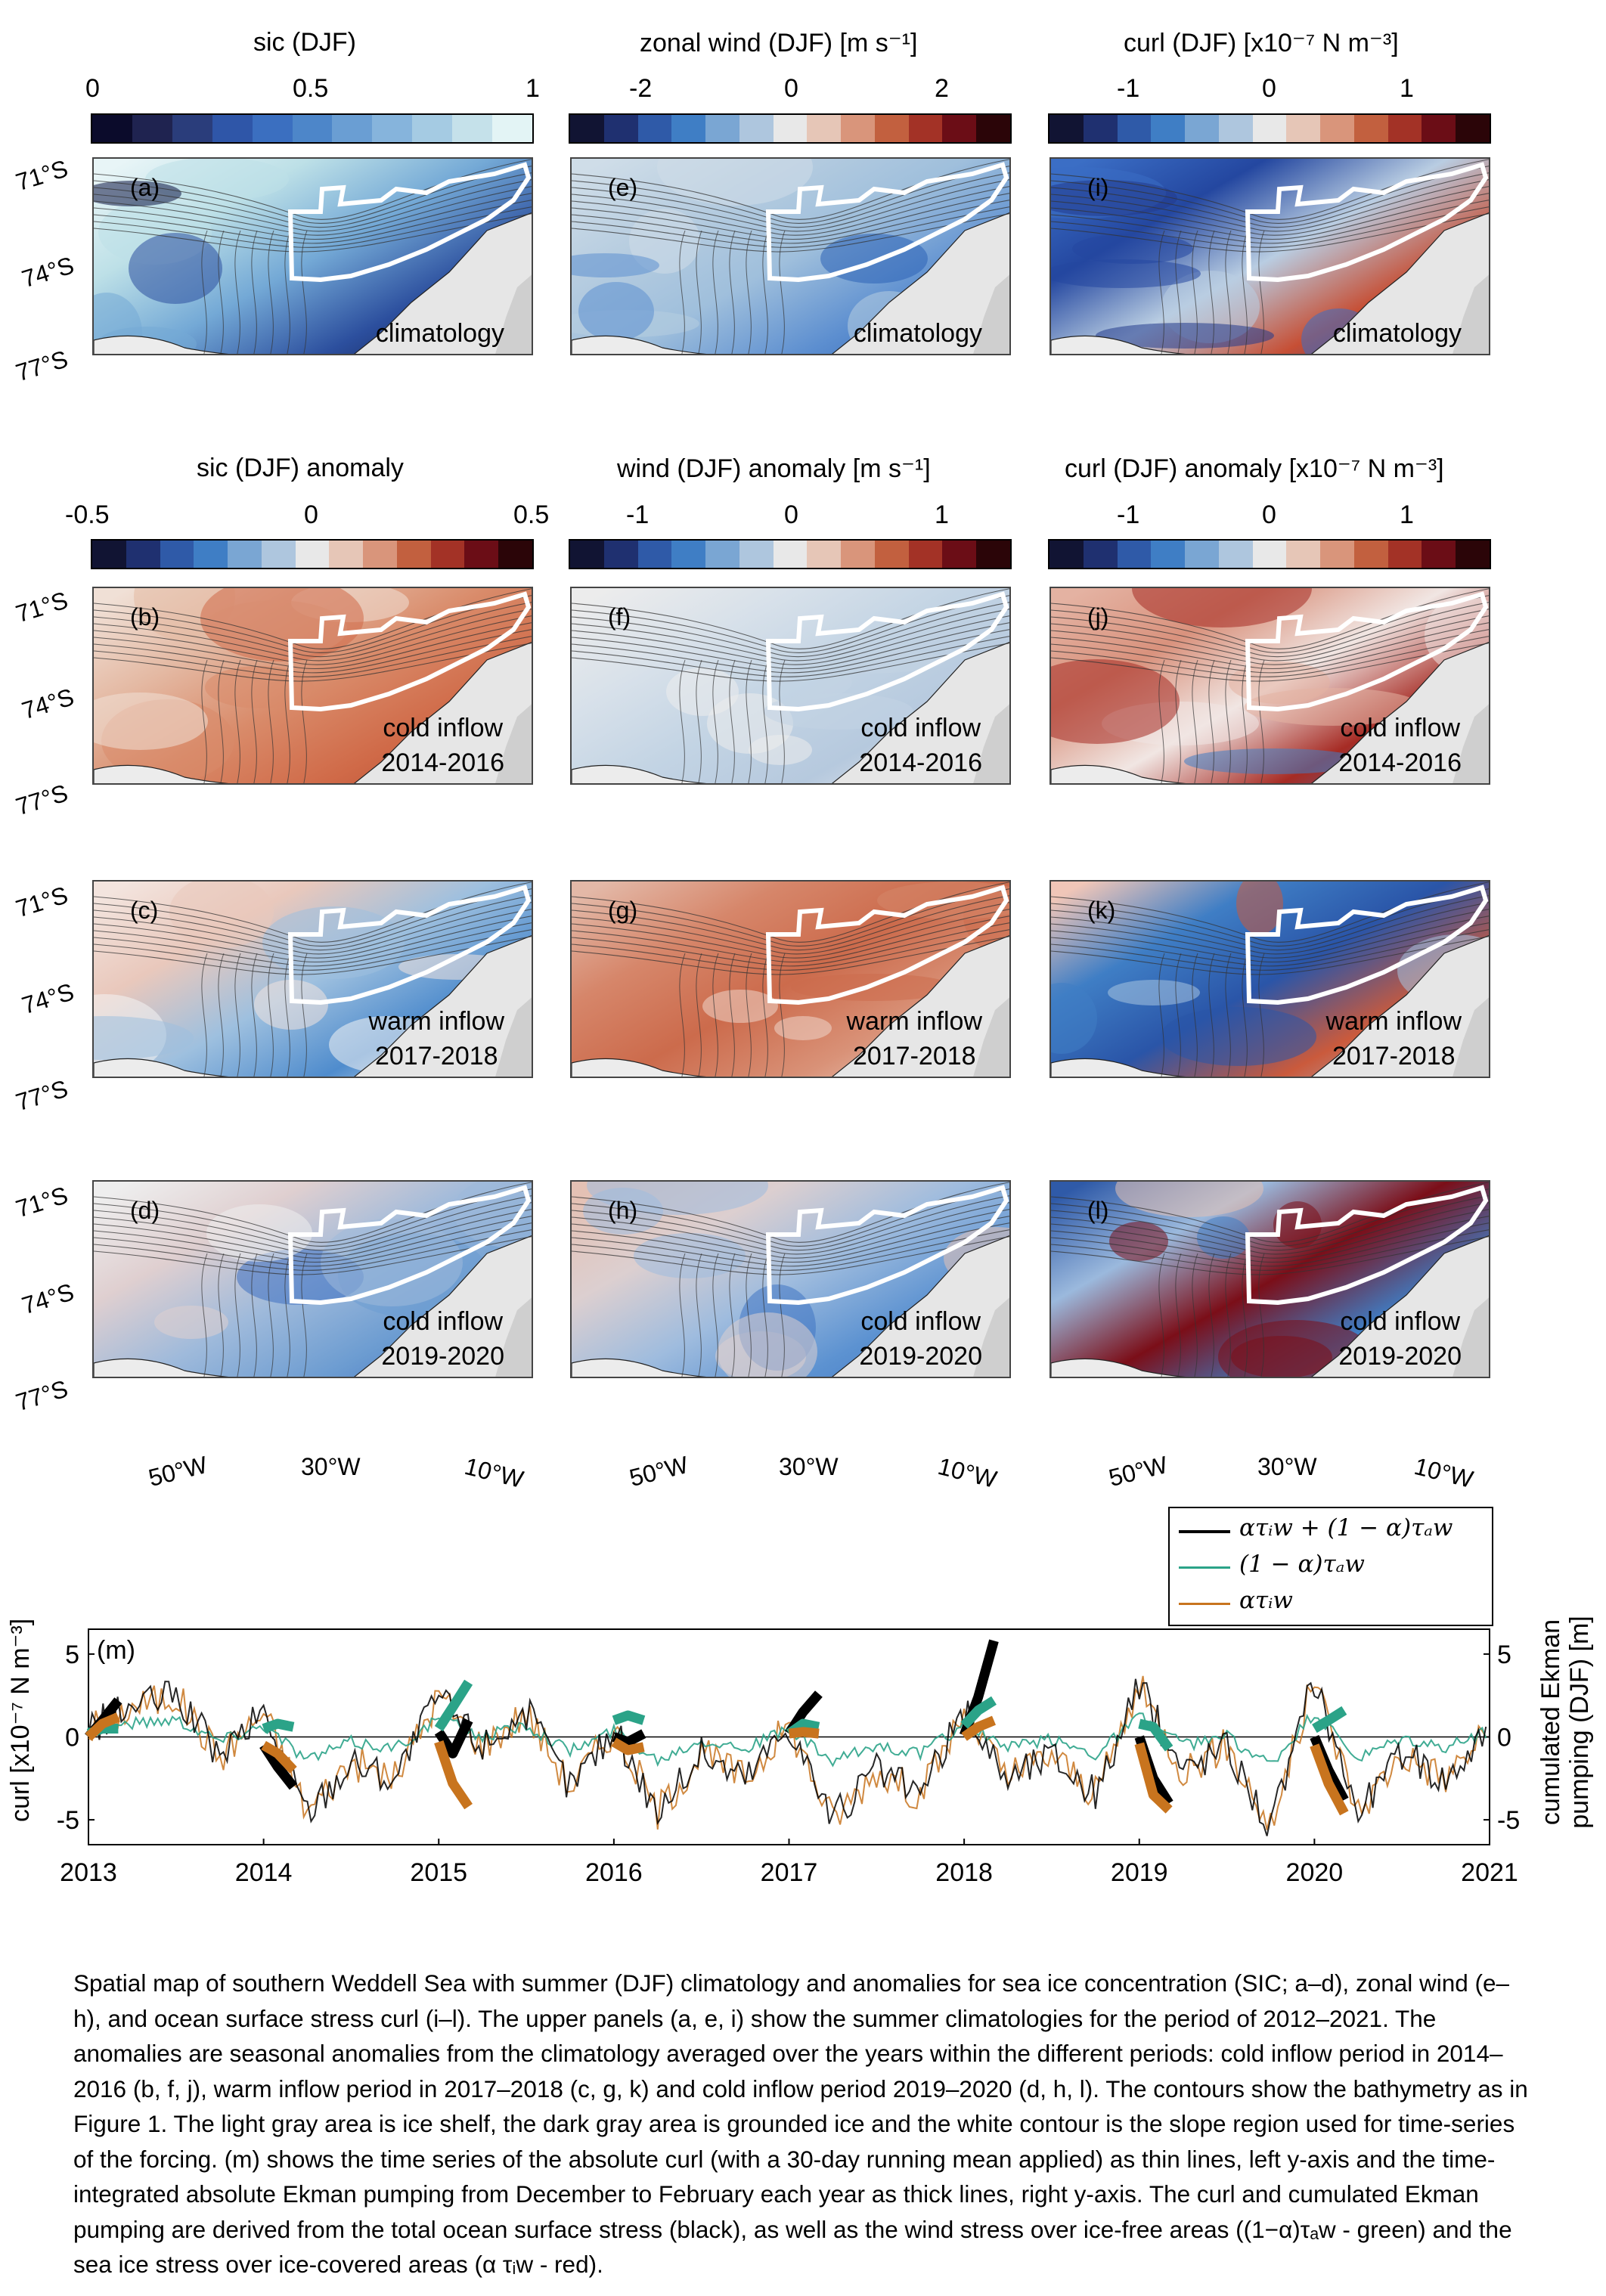 The image size is (1606, 2296). Describe the element at coordinates (1098, 617) in the screenshot. I see `panel-label: (j)` at that location.